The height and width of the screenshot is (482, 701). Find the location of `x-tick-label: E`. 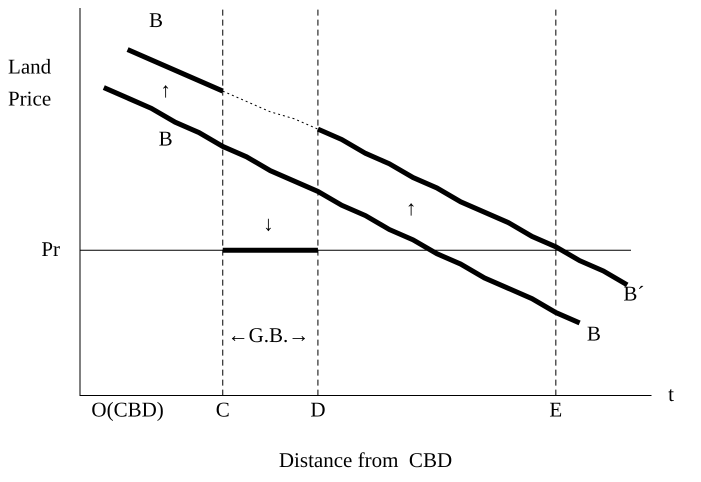

x-tick-label: E is located at coordinates (555, 410).